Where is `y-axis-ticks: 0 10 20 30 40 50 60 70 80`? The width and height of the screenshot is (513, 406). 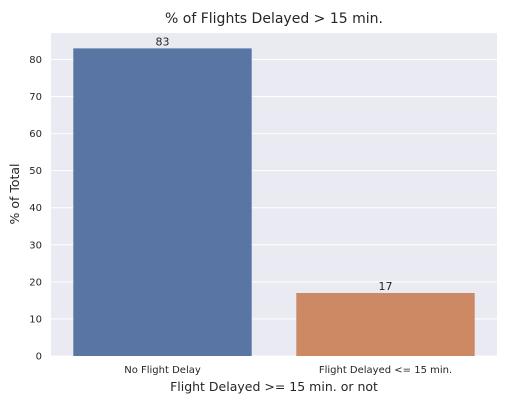 y-axis-ticks: 0 10 20 30 40 50 60 70 80 is located at coordinates (35, 209).